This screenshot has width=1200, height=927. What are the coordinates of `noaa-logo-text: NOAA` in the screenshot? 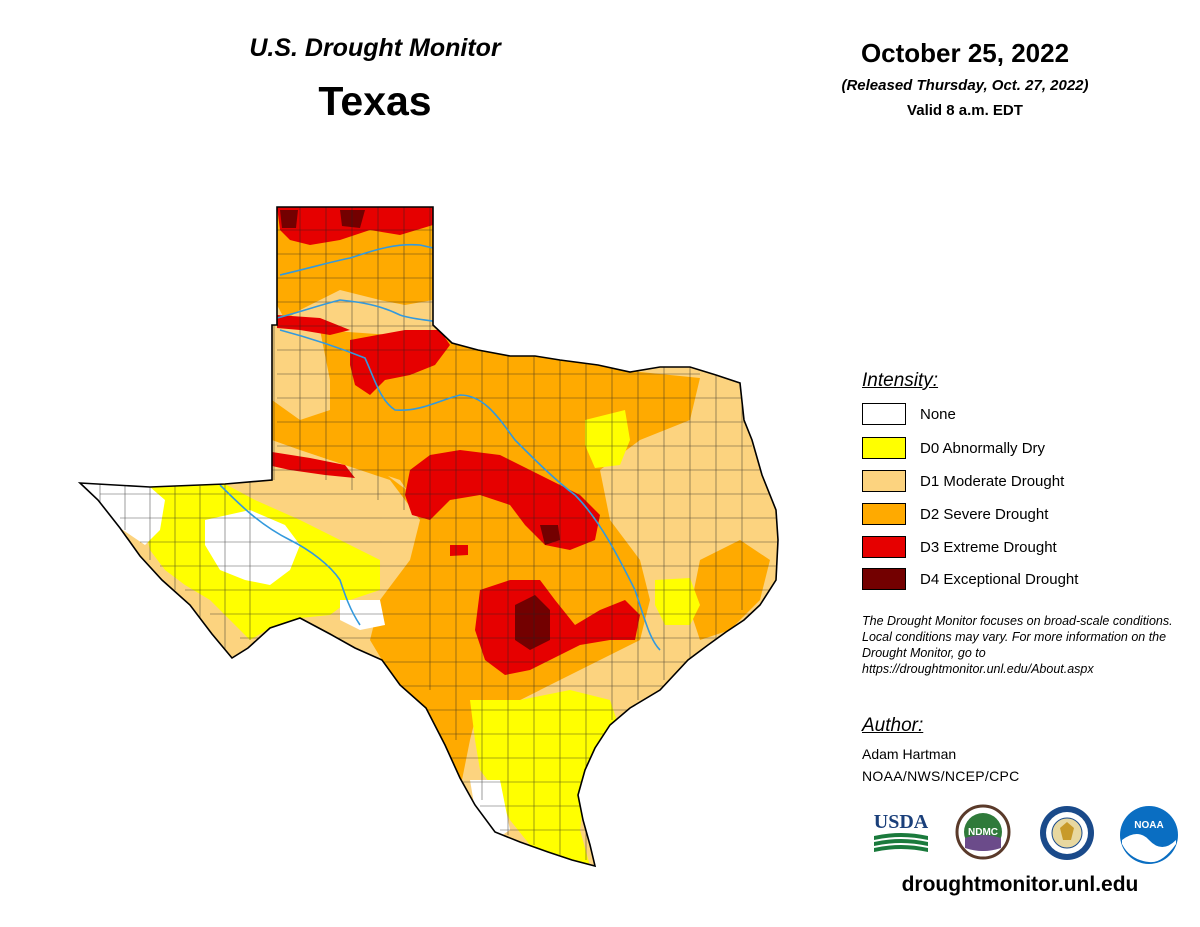 It's located at (1148, 825).